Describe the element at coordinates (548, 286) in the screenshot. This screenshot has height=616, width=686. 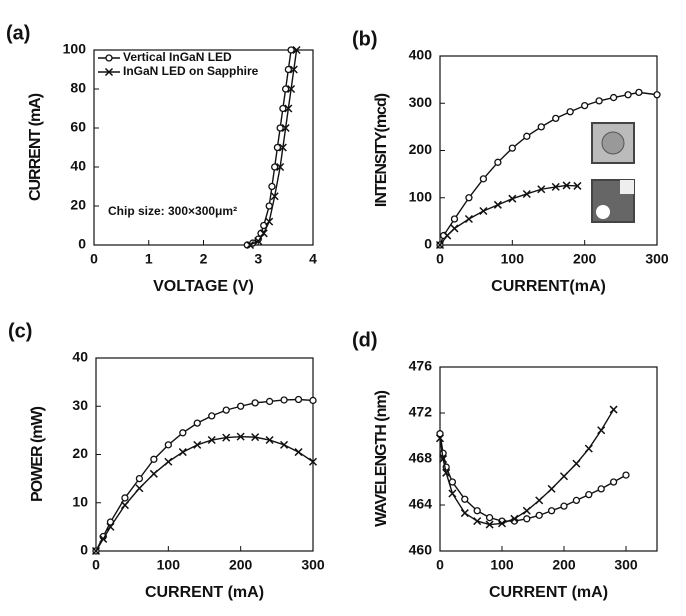
I see `x-axis-label: CURRENT(mA)` at that location.